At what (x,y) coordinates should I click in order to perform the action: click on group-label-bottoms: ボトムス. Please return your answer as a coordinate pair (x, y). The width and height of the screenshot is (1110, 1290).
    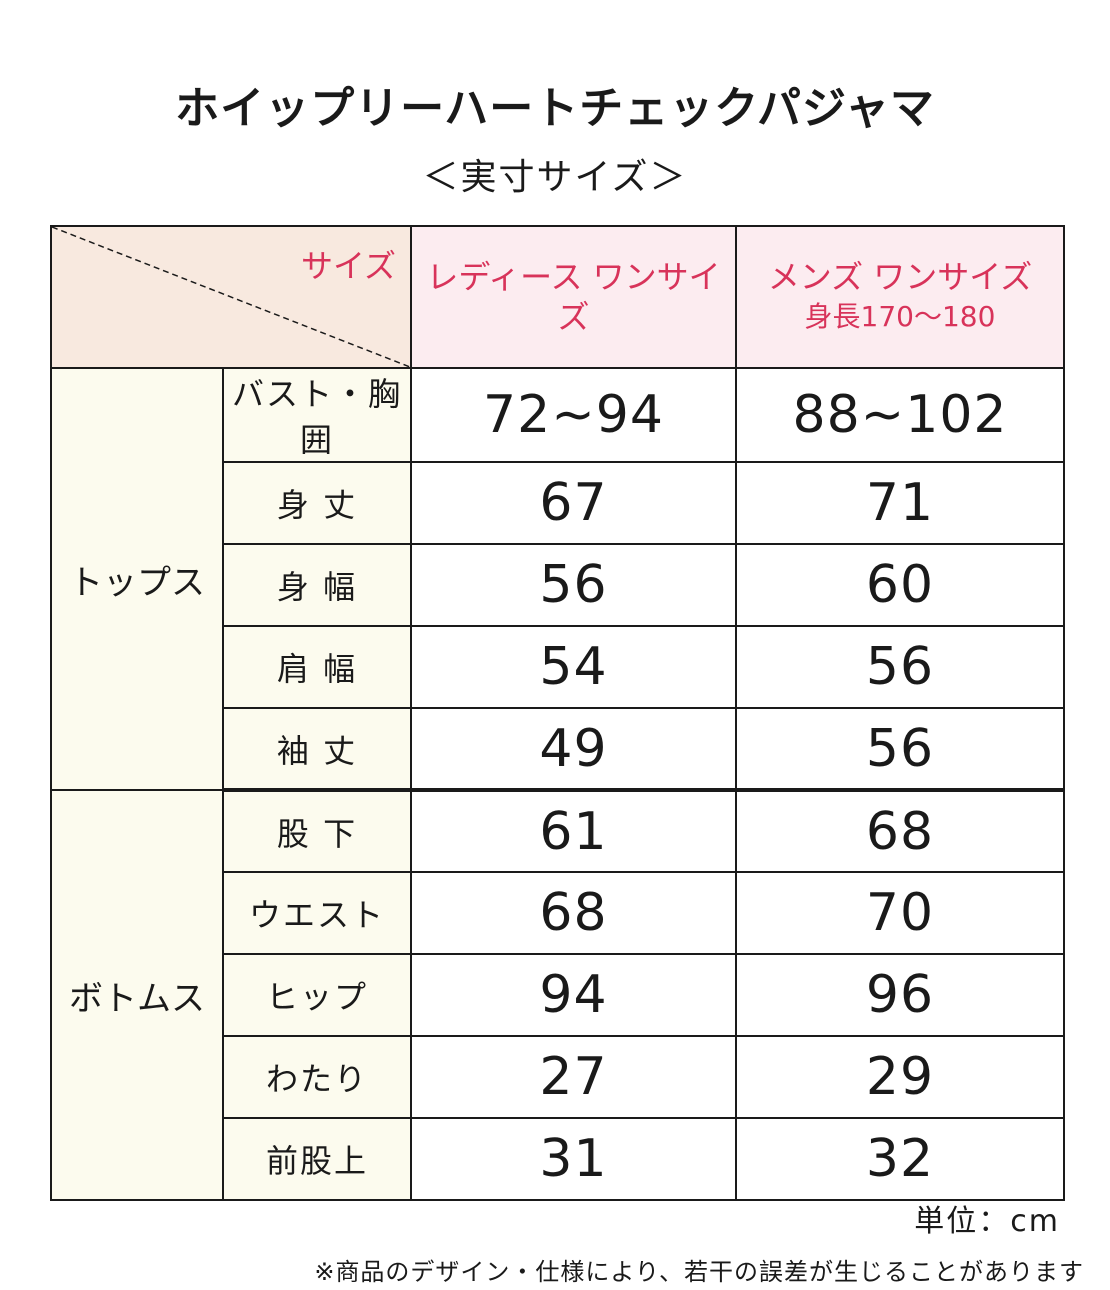
    Looking at the image, I should click on (137, 995).